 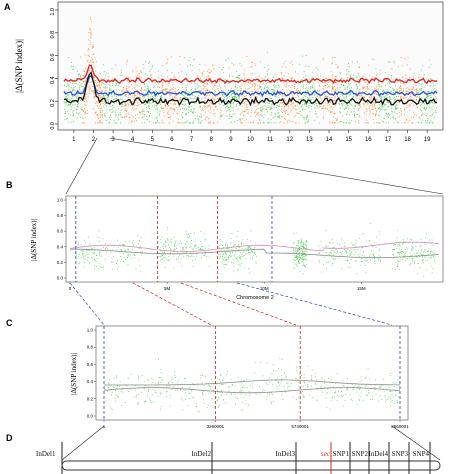 I want to click on panel-a-ytick-label: 0.2, so click(x=53, y=103).